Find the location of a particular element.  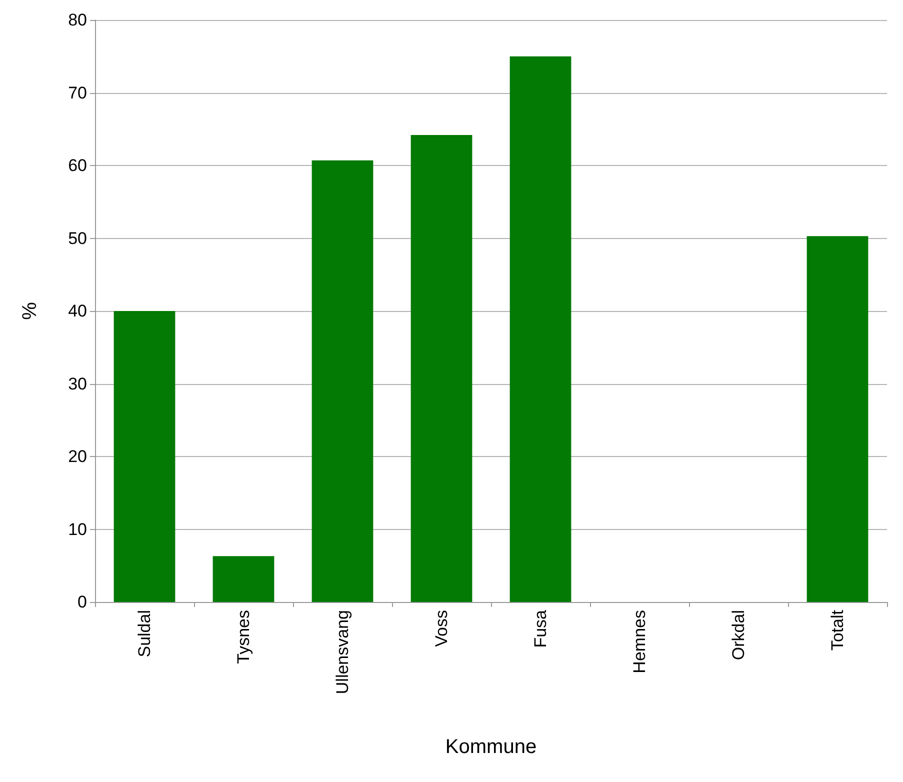

x-tick-label: Totalt is located at coordinates (837, 630).